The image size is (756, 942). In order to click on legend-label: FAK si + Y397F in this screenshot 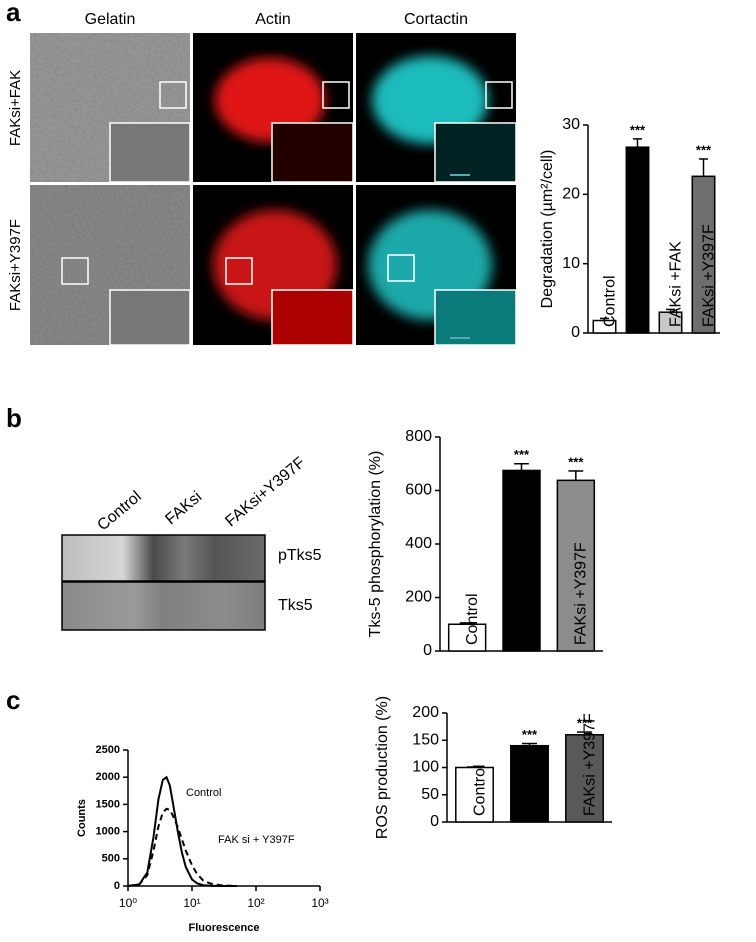, I will do `click(256, 840)`.